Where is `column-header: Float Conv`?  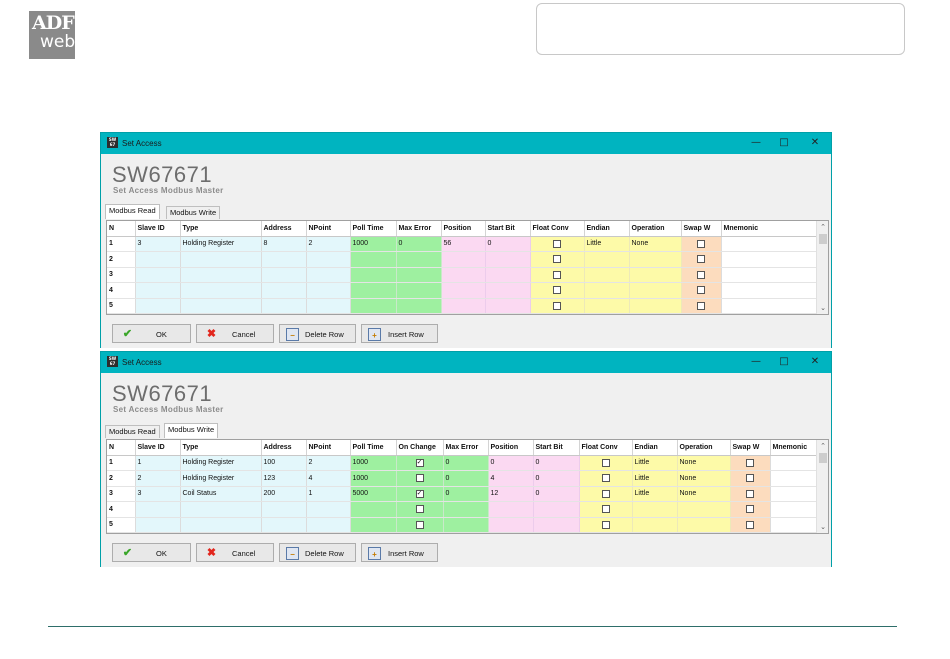
column-header: Float Conv is located at coordinates (557, 229).